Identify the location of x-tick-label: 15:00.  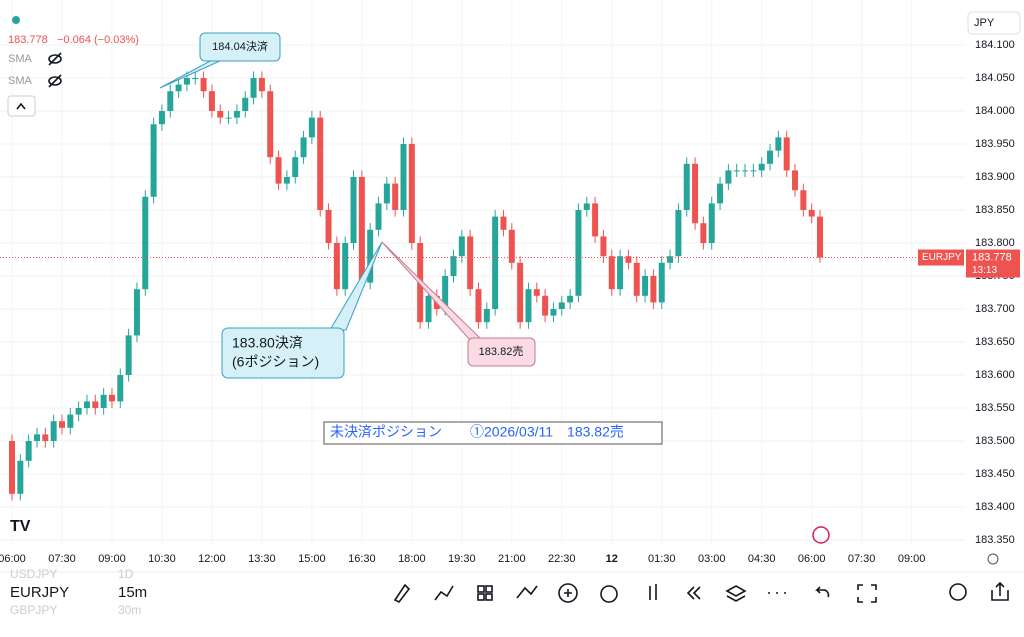
(312, 559).